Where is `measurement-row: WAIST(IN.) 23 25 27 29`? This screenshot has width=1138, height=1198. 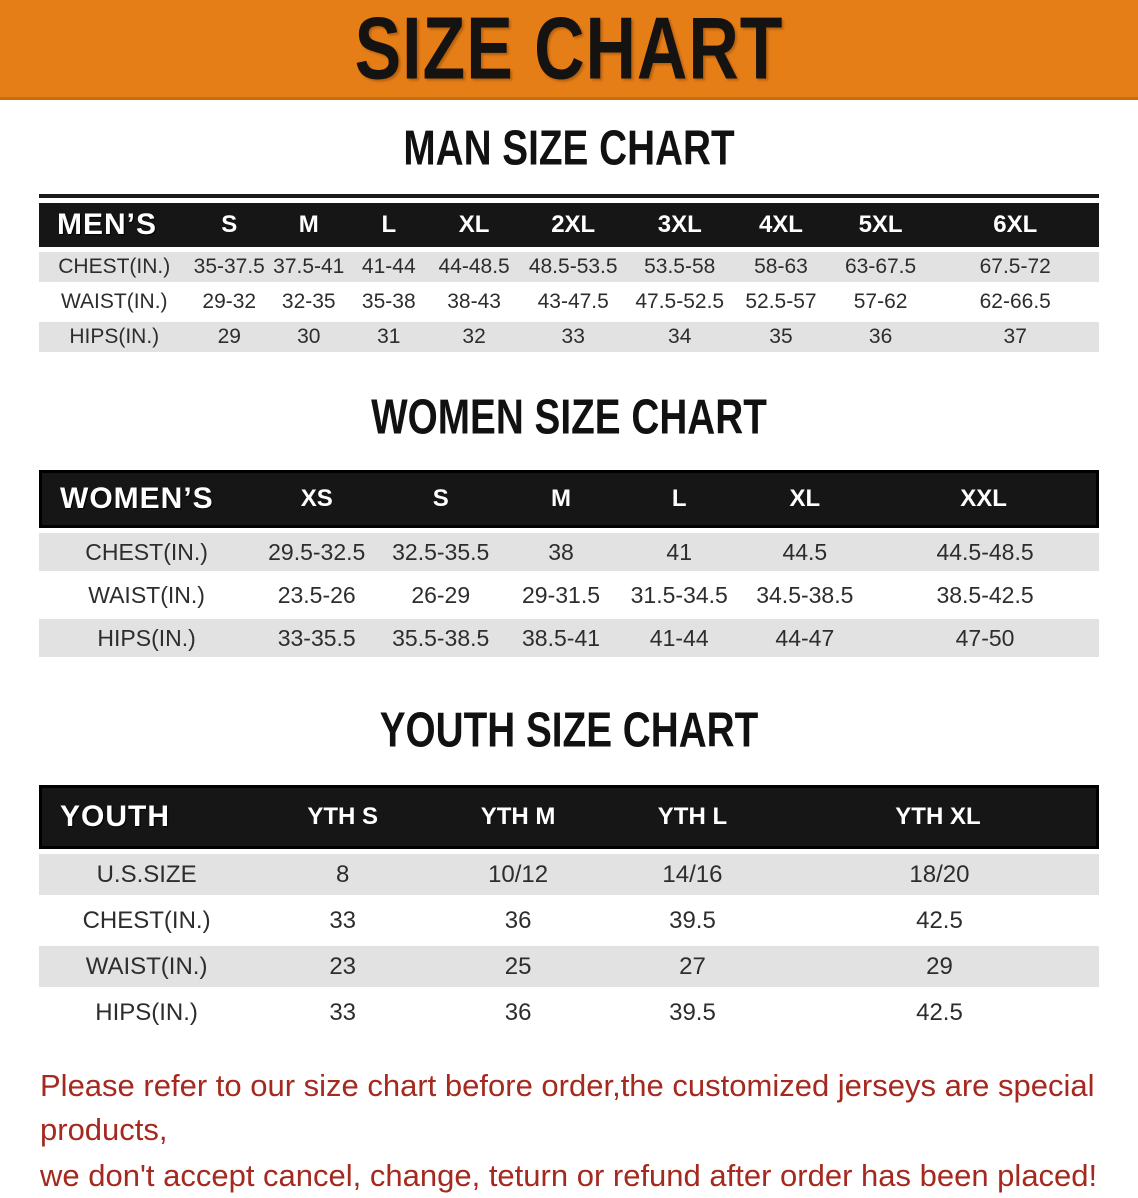 measurement-row: WAIST(IN.) 23 25 27 29 is located at coordinates (569, 966).